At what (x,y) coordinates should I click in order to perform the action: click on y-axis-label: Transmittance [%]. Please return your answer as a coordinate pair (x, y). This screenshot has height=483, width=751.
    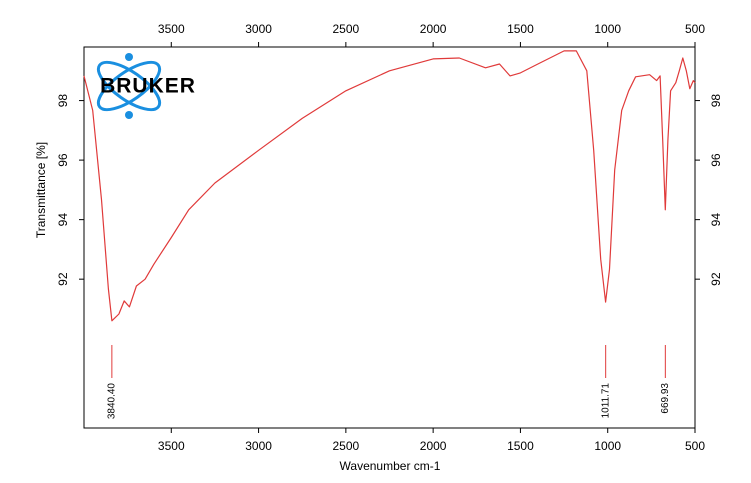
    Looking at the image, I should click on (41, 190).